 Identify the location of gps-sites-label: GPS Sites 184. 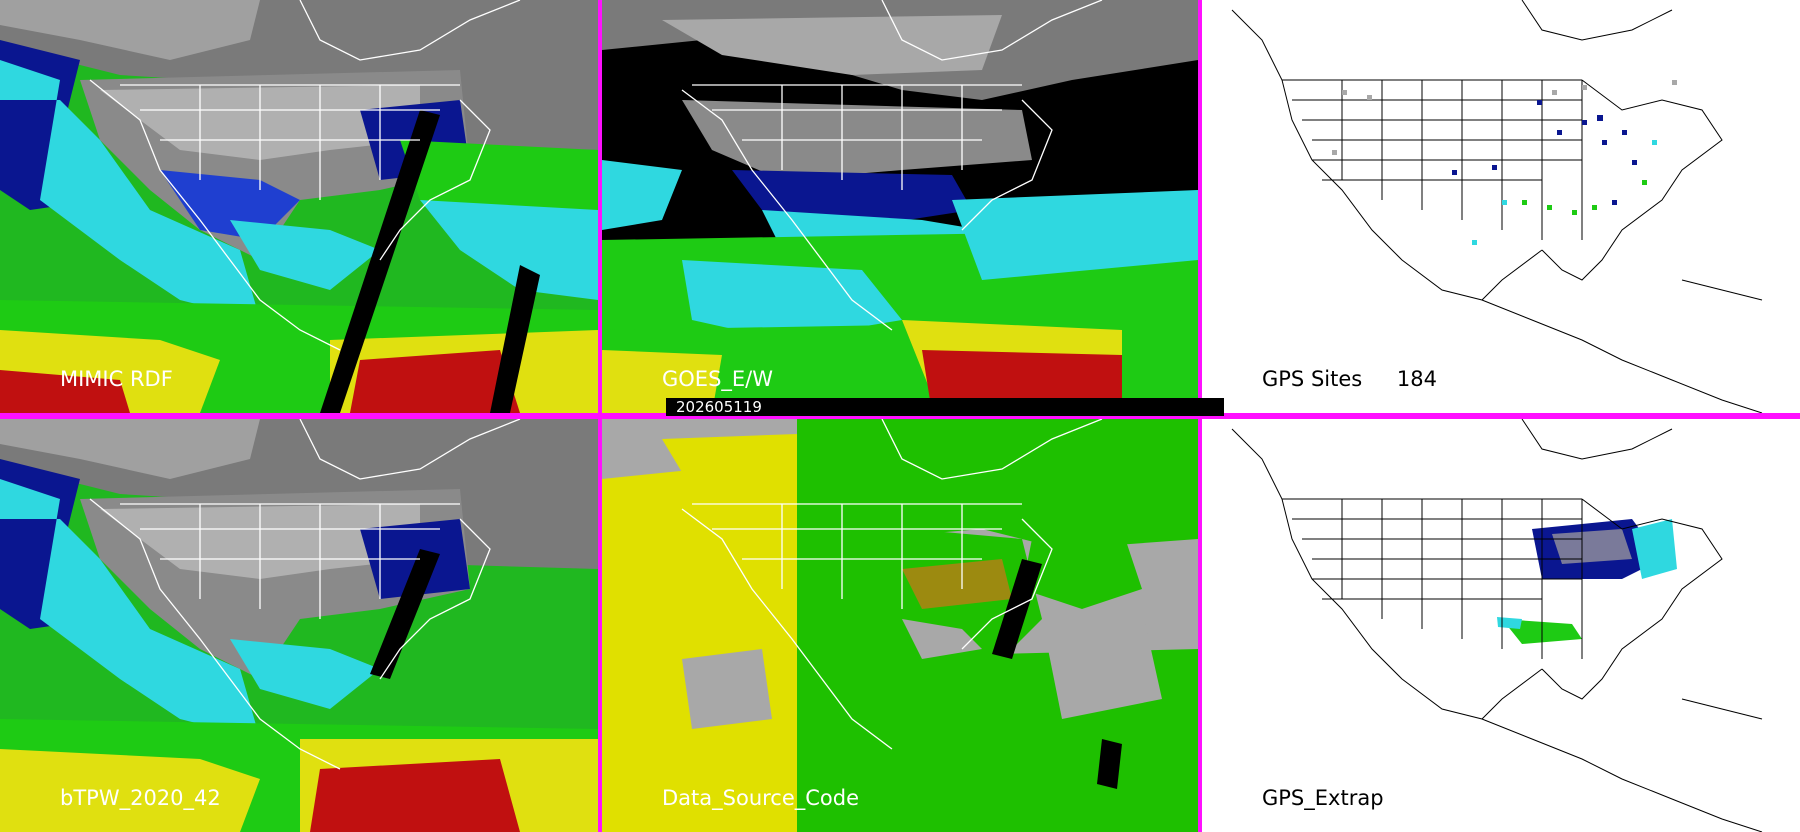
(1349, 379).